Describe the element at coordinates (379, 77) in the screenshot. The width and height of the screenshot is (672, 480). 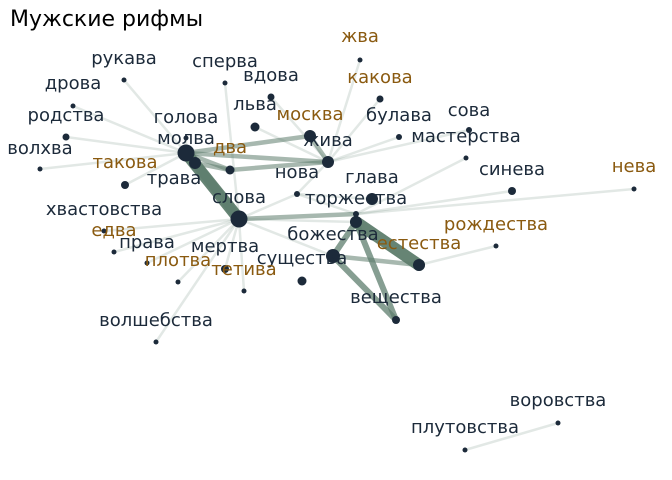
I see `node-label-какова: какова` at that location.